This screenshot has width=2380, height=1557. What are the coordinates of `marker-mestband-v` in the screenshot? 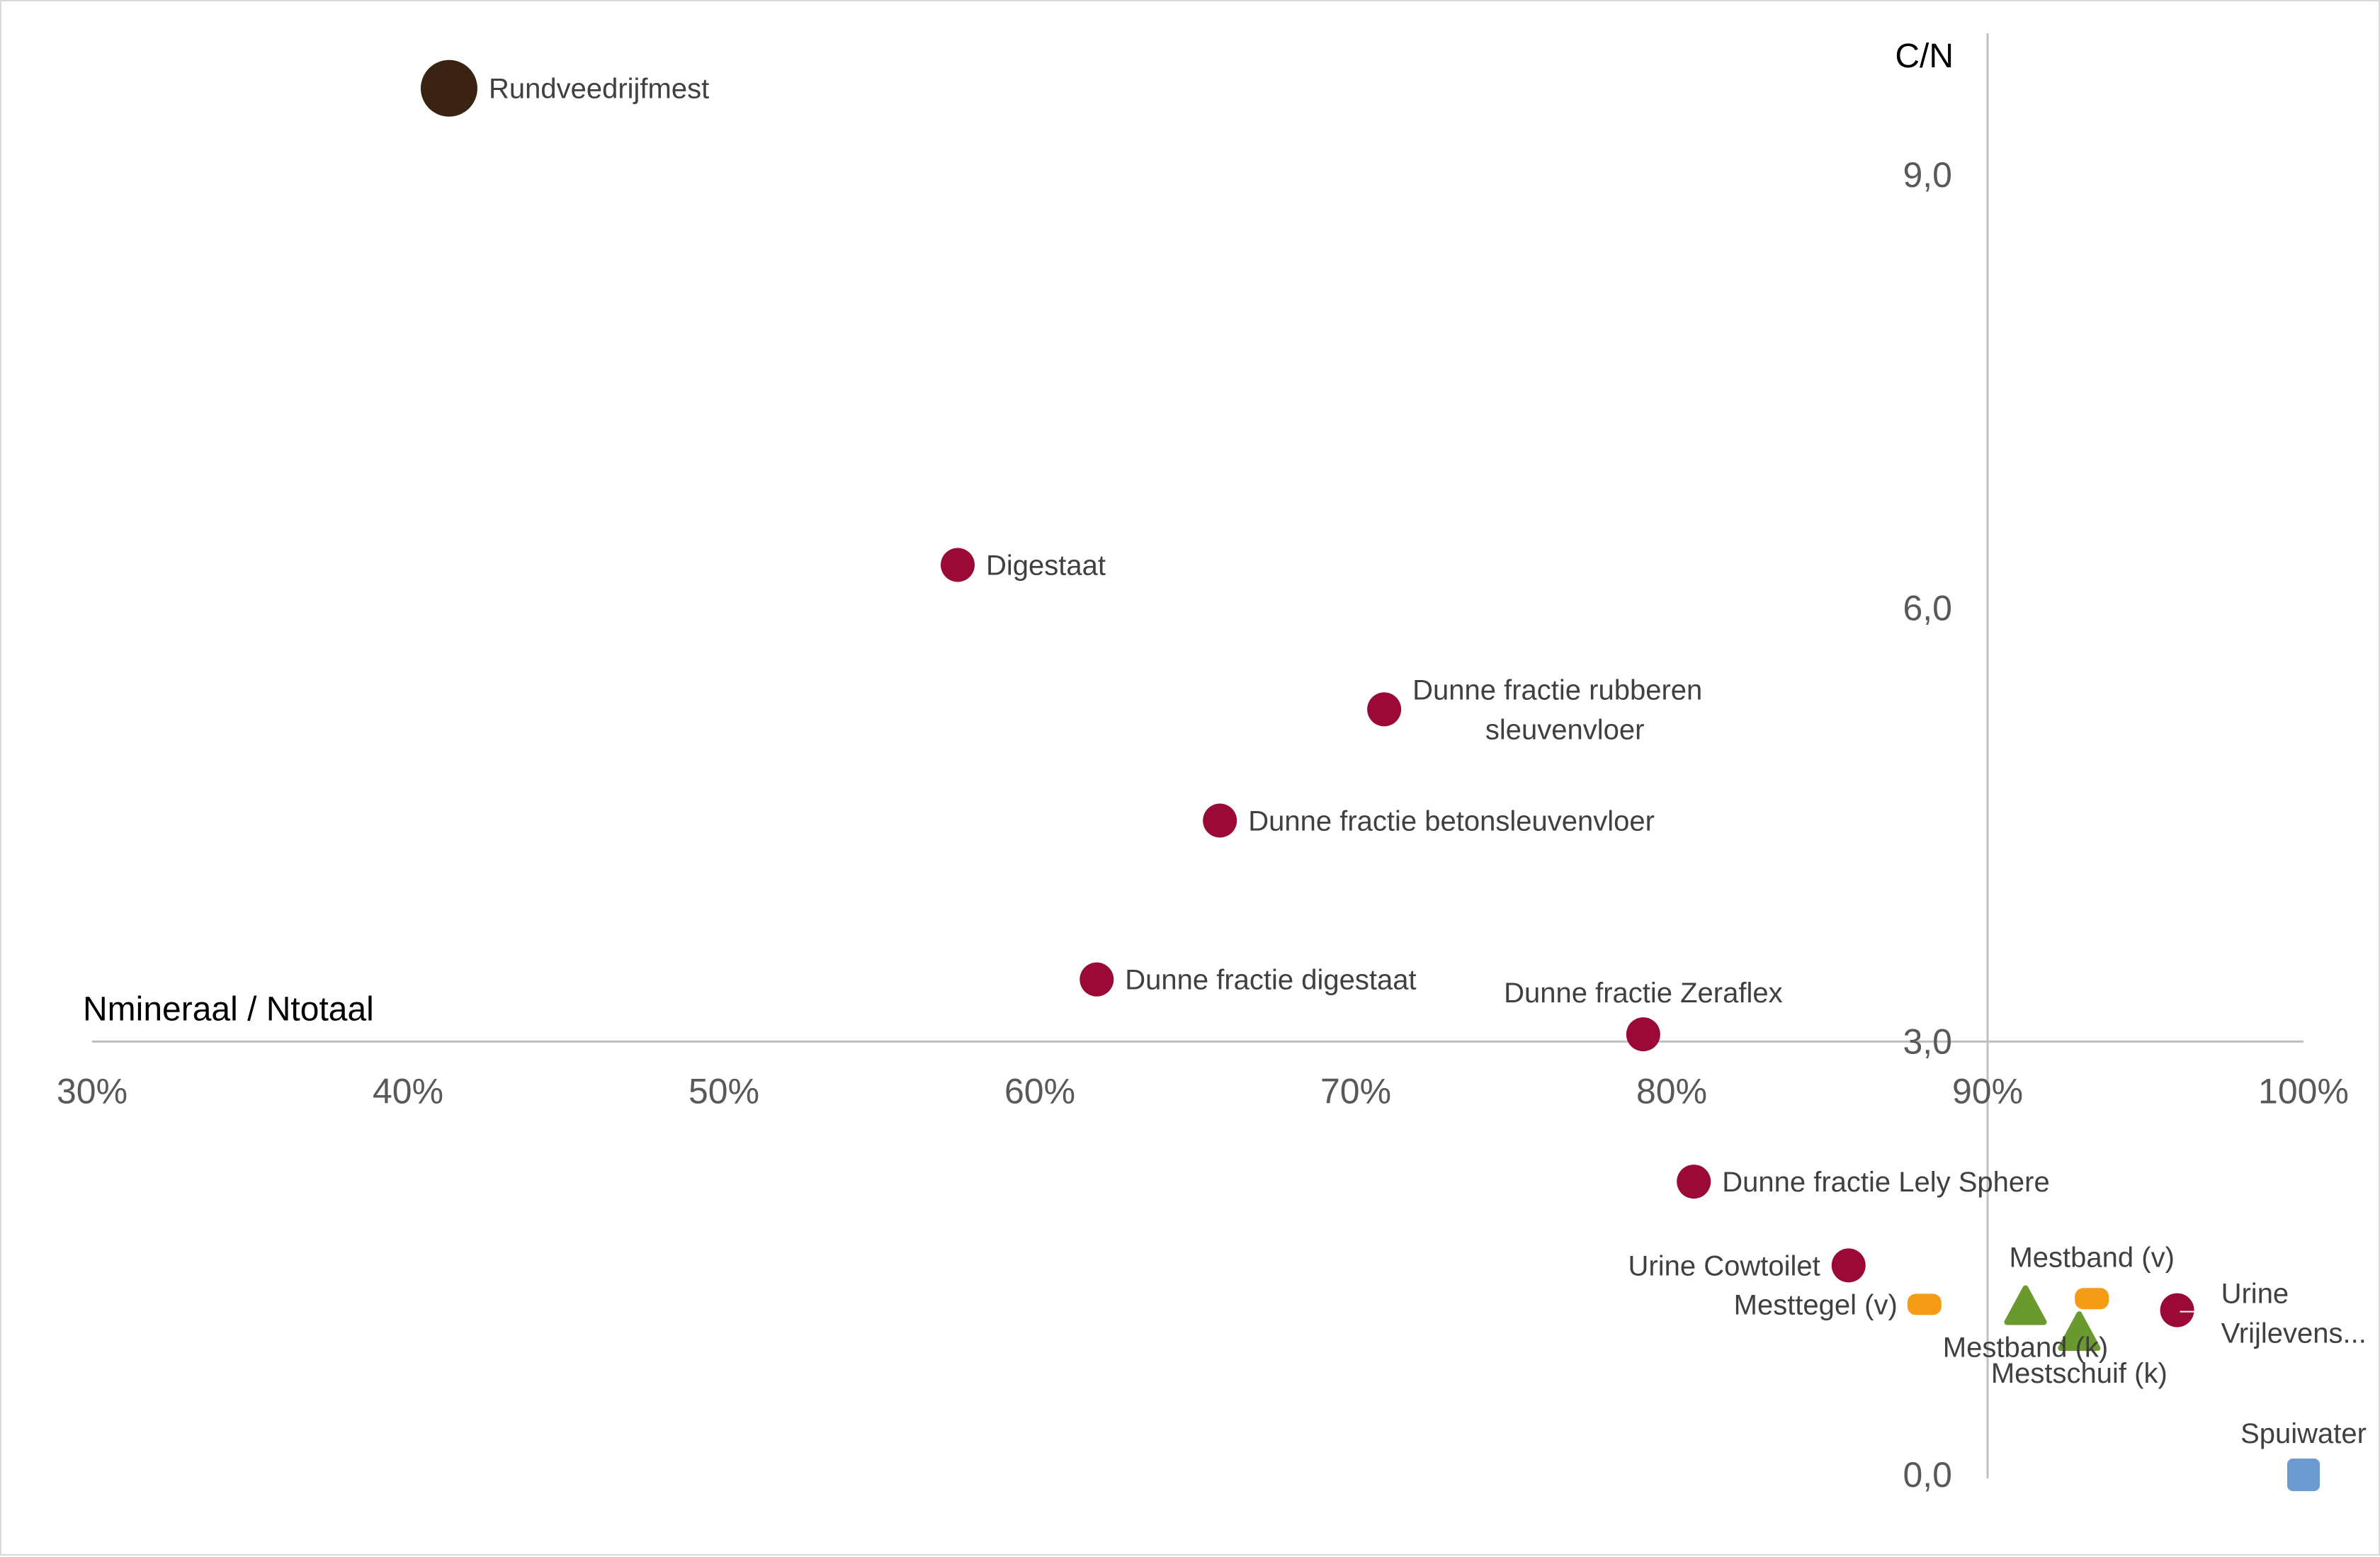 It's located at (2092, 1299).